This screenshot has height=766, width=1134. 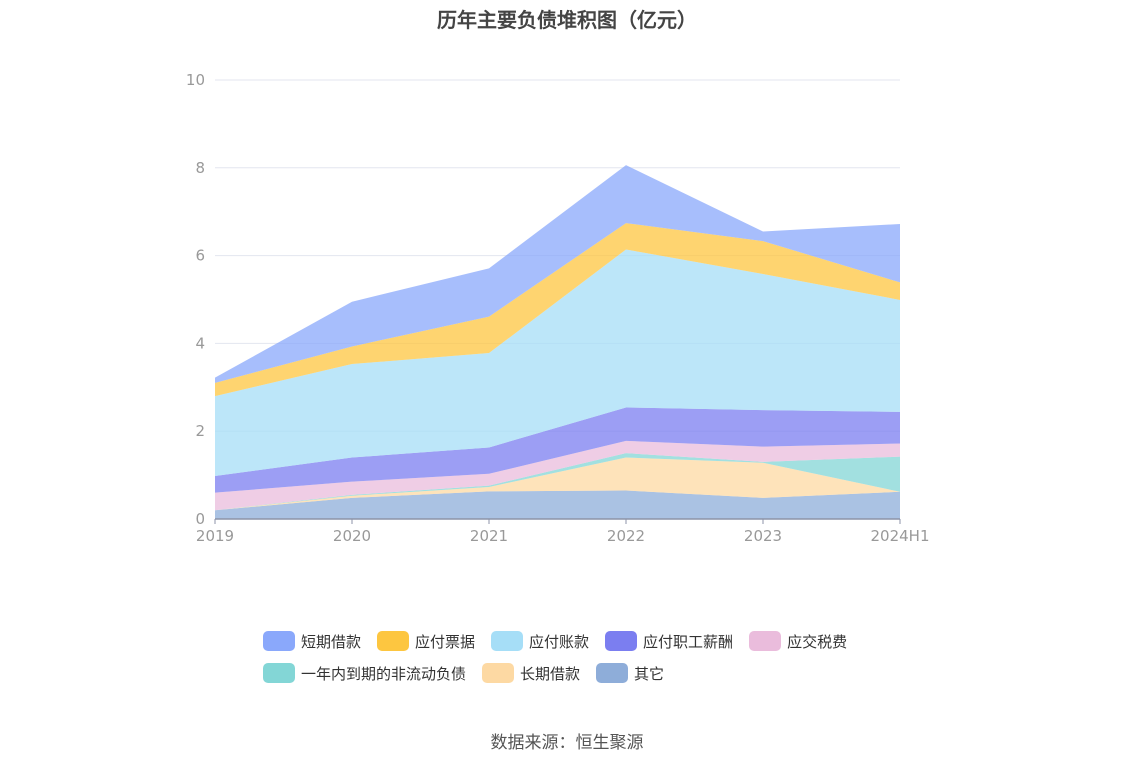 What do you see at coordinates (583, 662) in the screenshot?
I see `chart-legend: 短期借款 应付票据 应付账款 应付职工薪酬 应交税费 一年内到期的非流动负债 长期借款 其它` at bounding box center [583, 662].